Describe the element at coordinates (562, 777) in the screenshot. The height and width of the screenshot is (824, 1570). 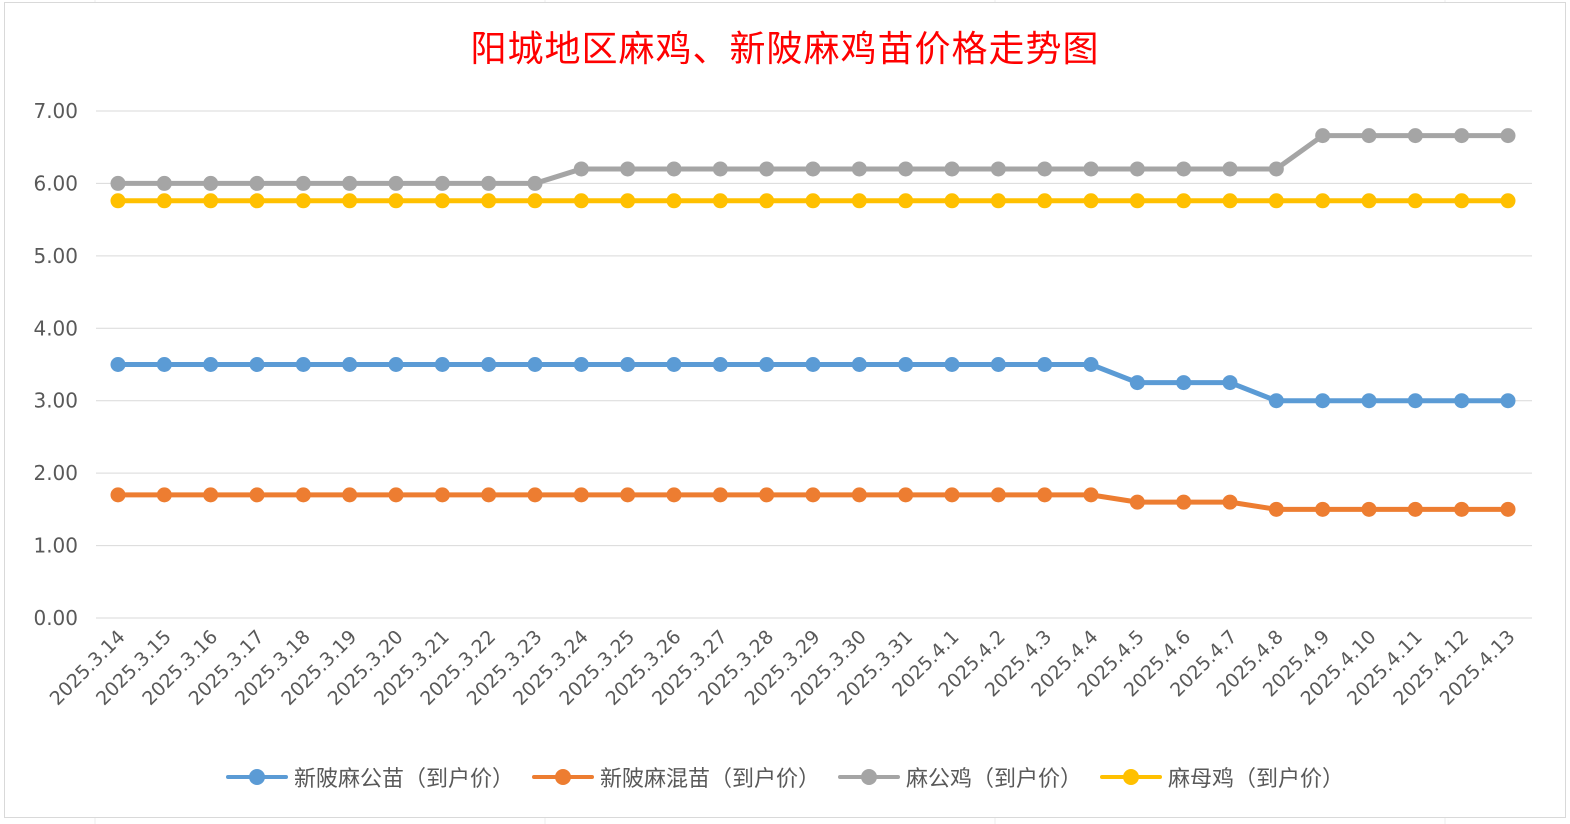
I see `legend-swatch` at that location.